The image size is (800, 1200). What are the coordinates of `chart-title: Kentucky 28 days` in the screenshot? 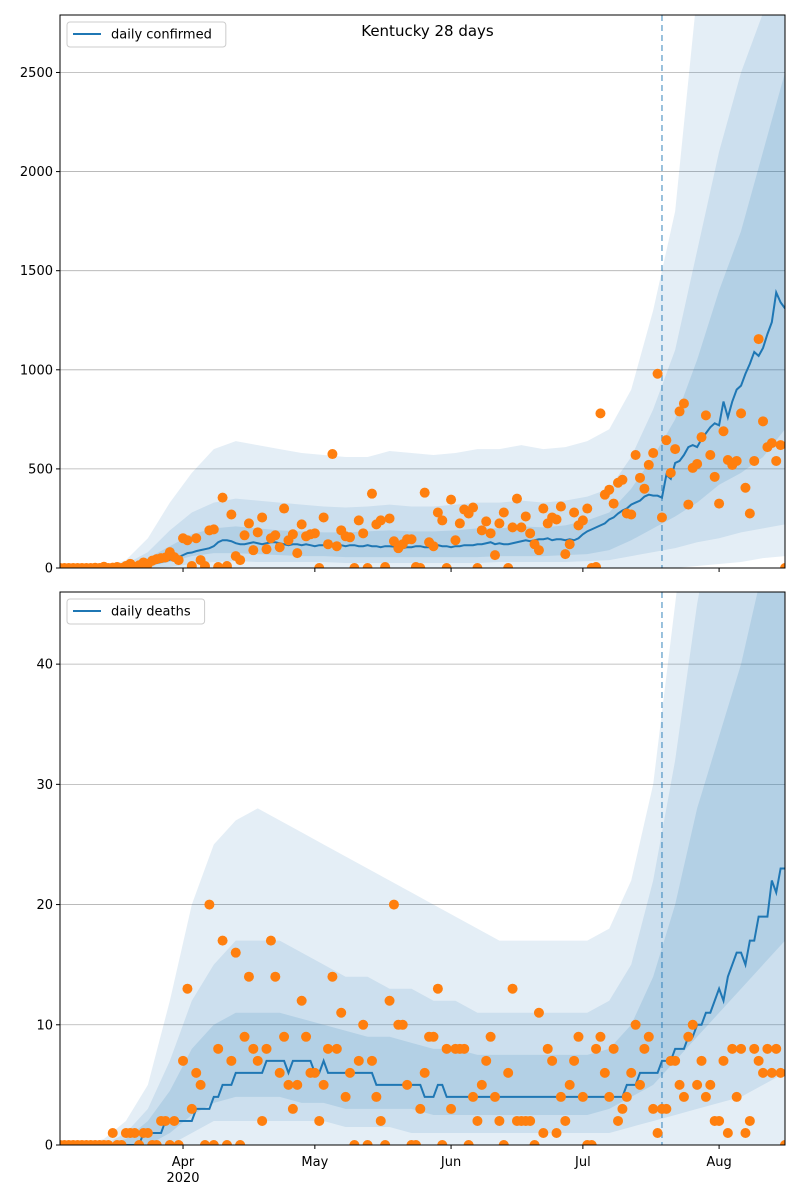 It's located at (427, 31).